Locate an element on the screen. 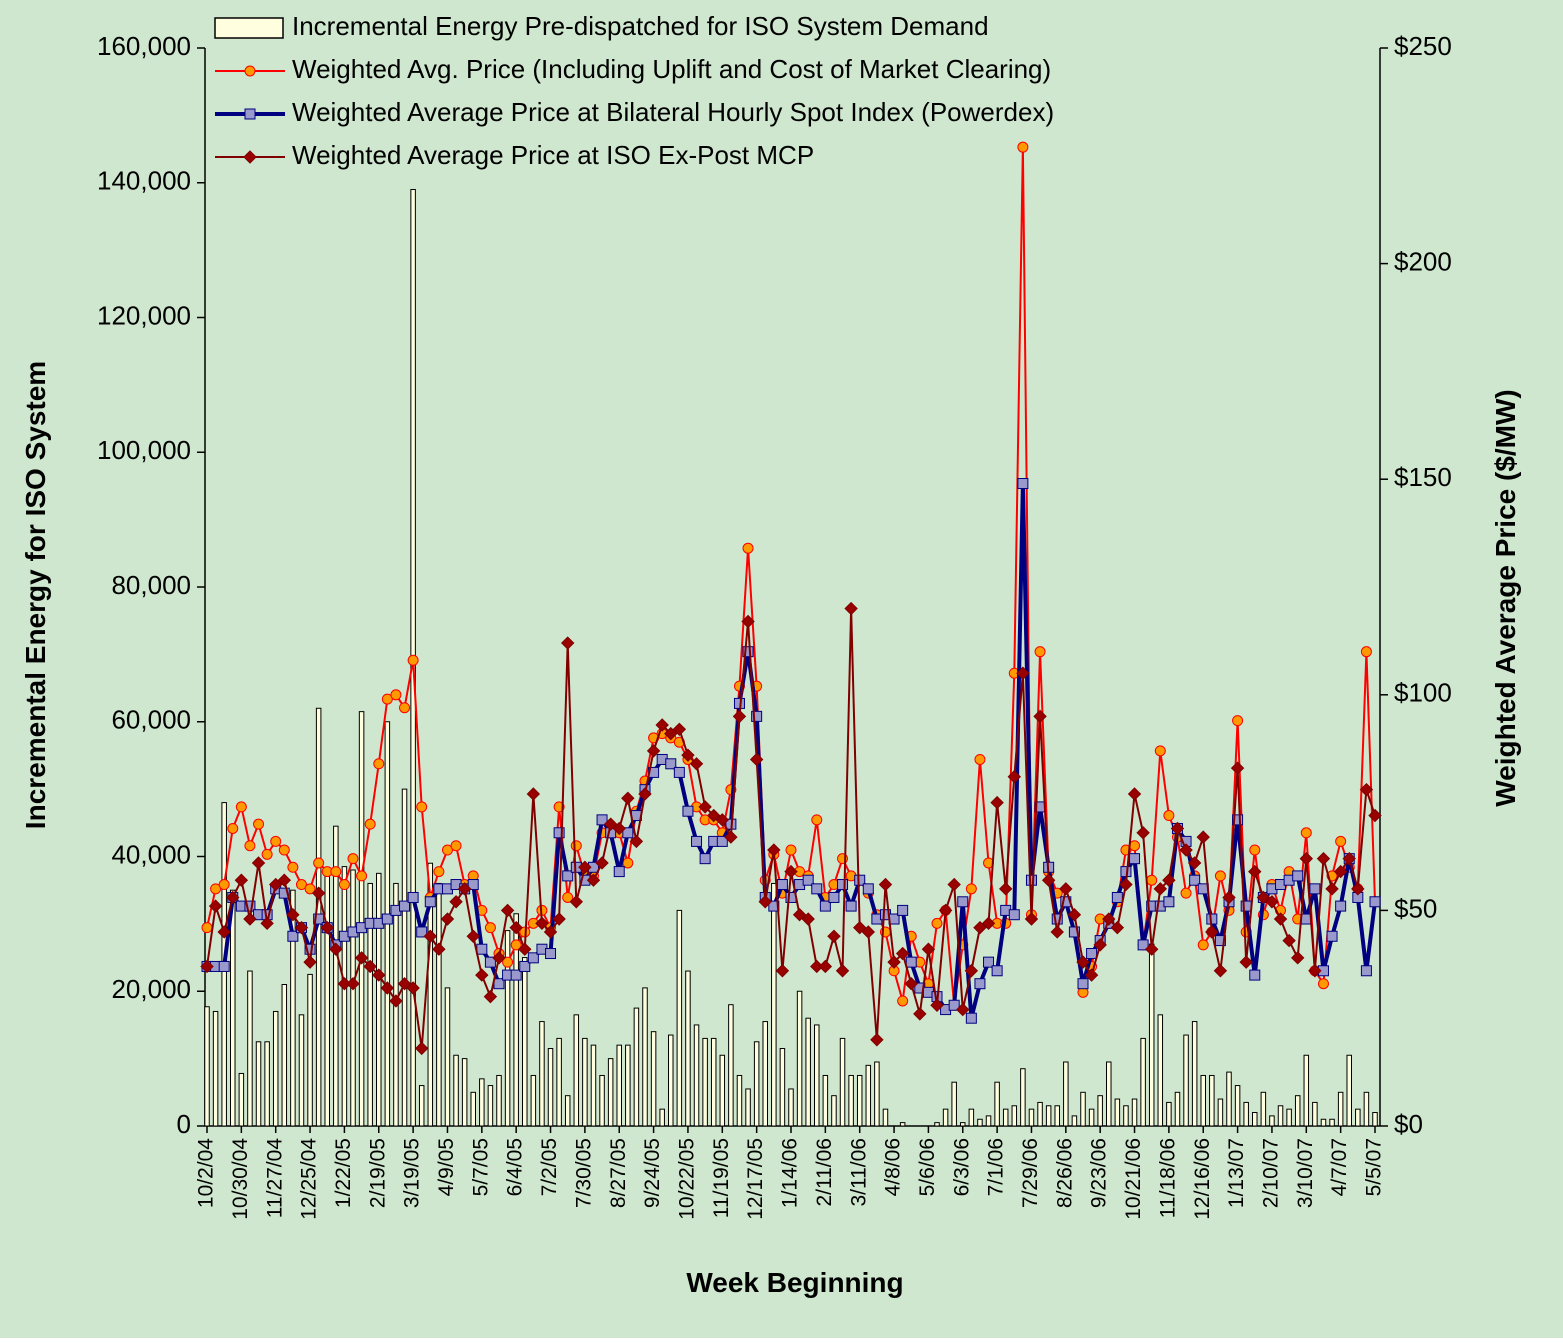 The height and width of the screenshot is (1343, 1563). y-tick-label: 0 is located at coordinates (184, 1124).